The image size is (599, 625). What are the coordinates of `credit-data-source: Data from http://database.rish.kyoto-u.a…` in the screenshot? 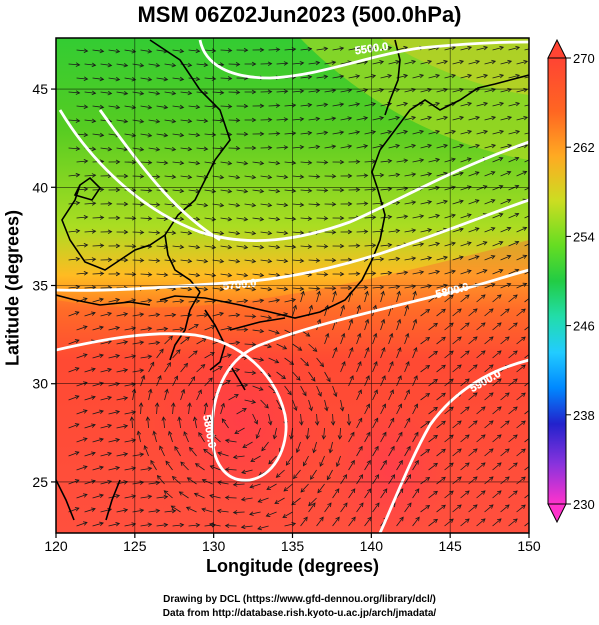 It's located at (299, 613).